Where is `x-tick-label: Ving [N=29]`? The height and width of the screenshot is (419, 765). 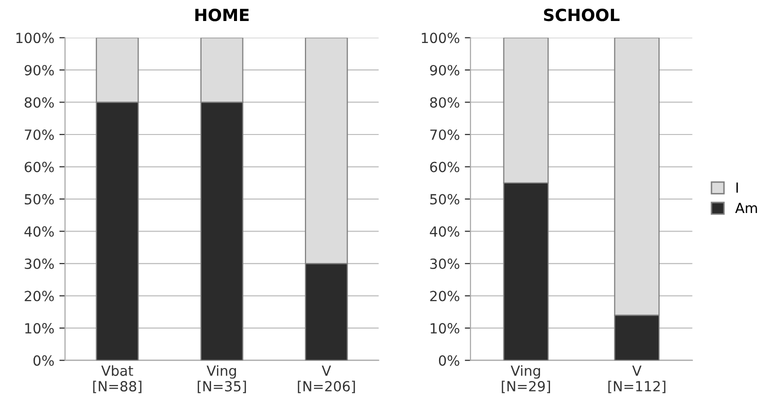 x-tick-label: Ving [N=29] is located at coordinates (526, 379).